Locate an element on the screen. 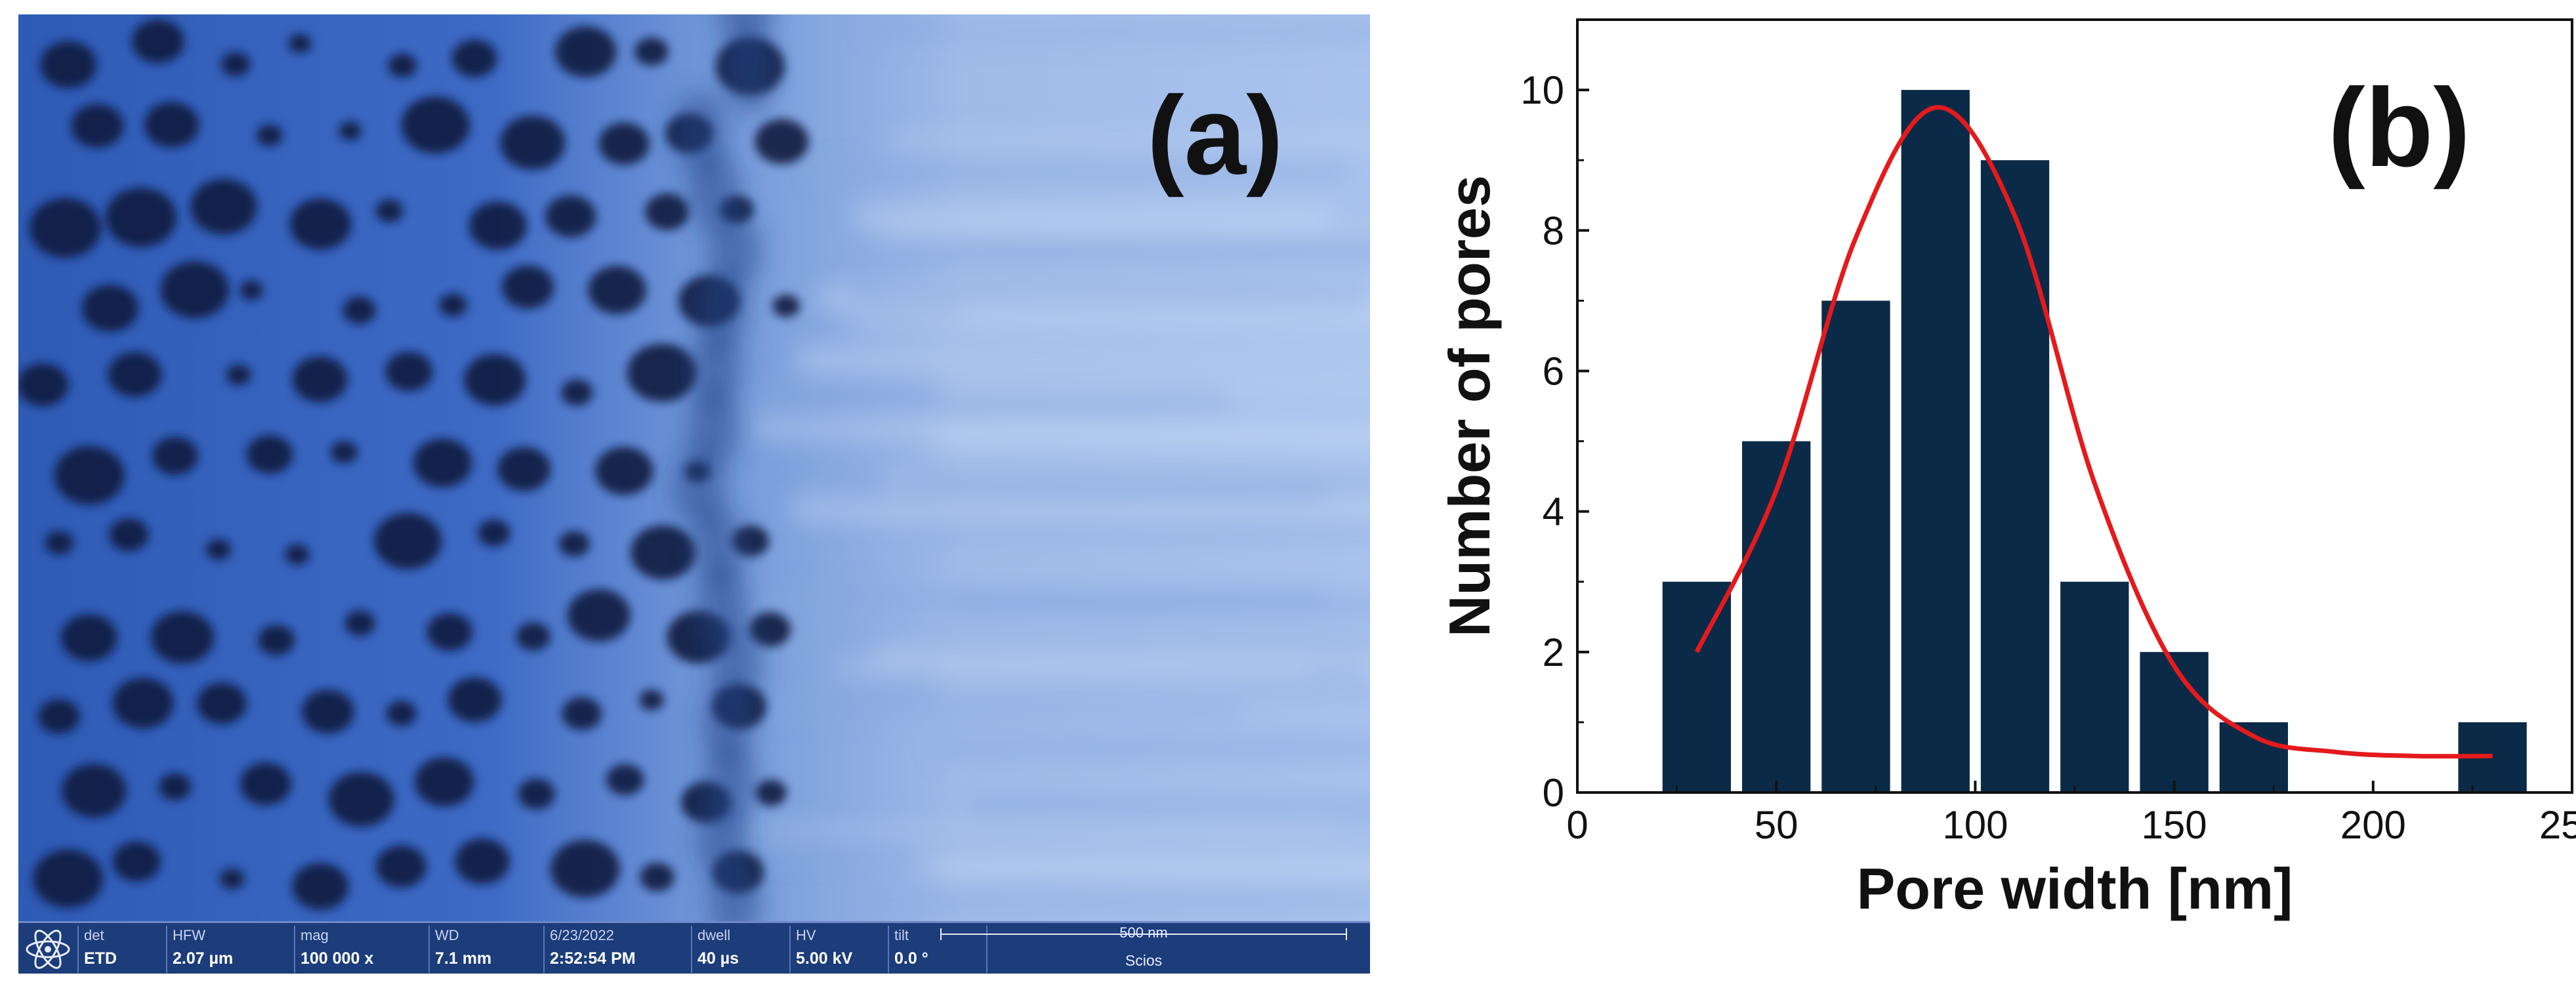  y-tick-label: 10 is located at coordinates (1542, 90).